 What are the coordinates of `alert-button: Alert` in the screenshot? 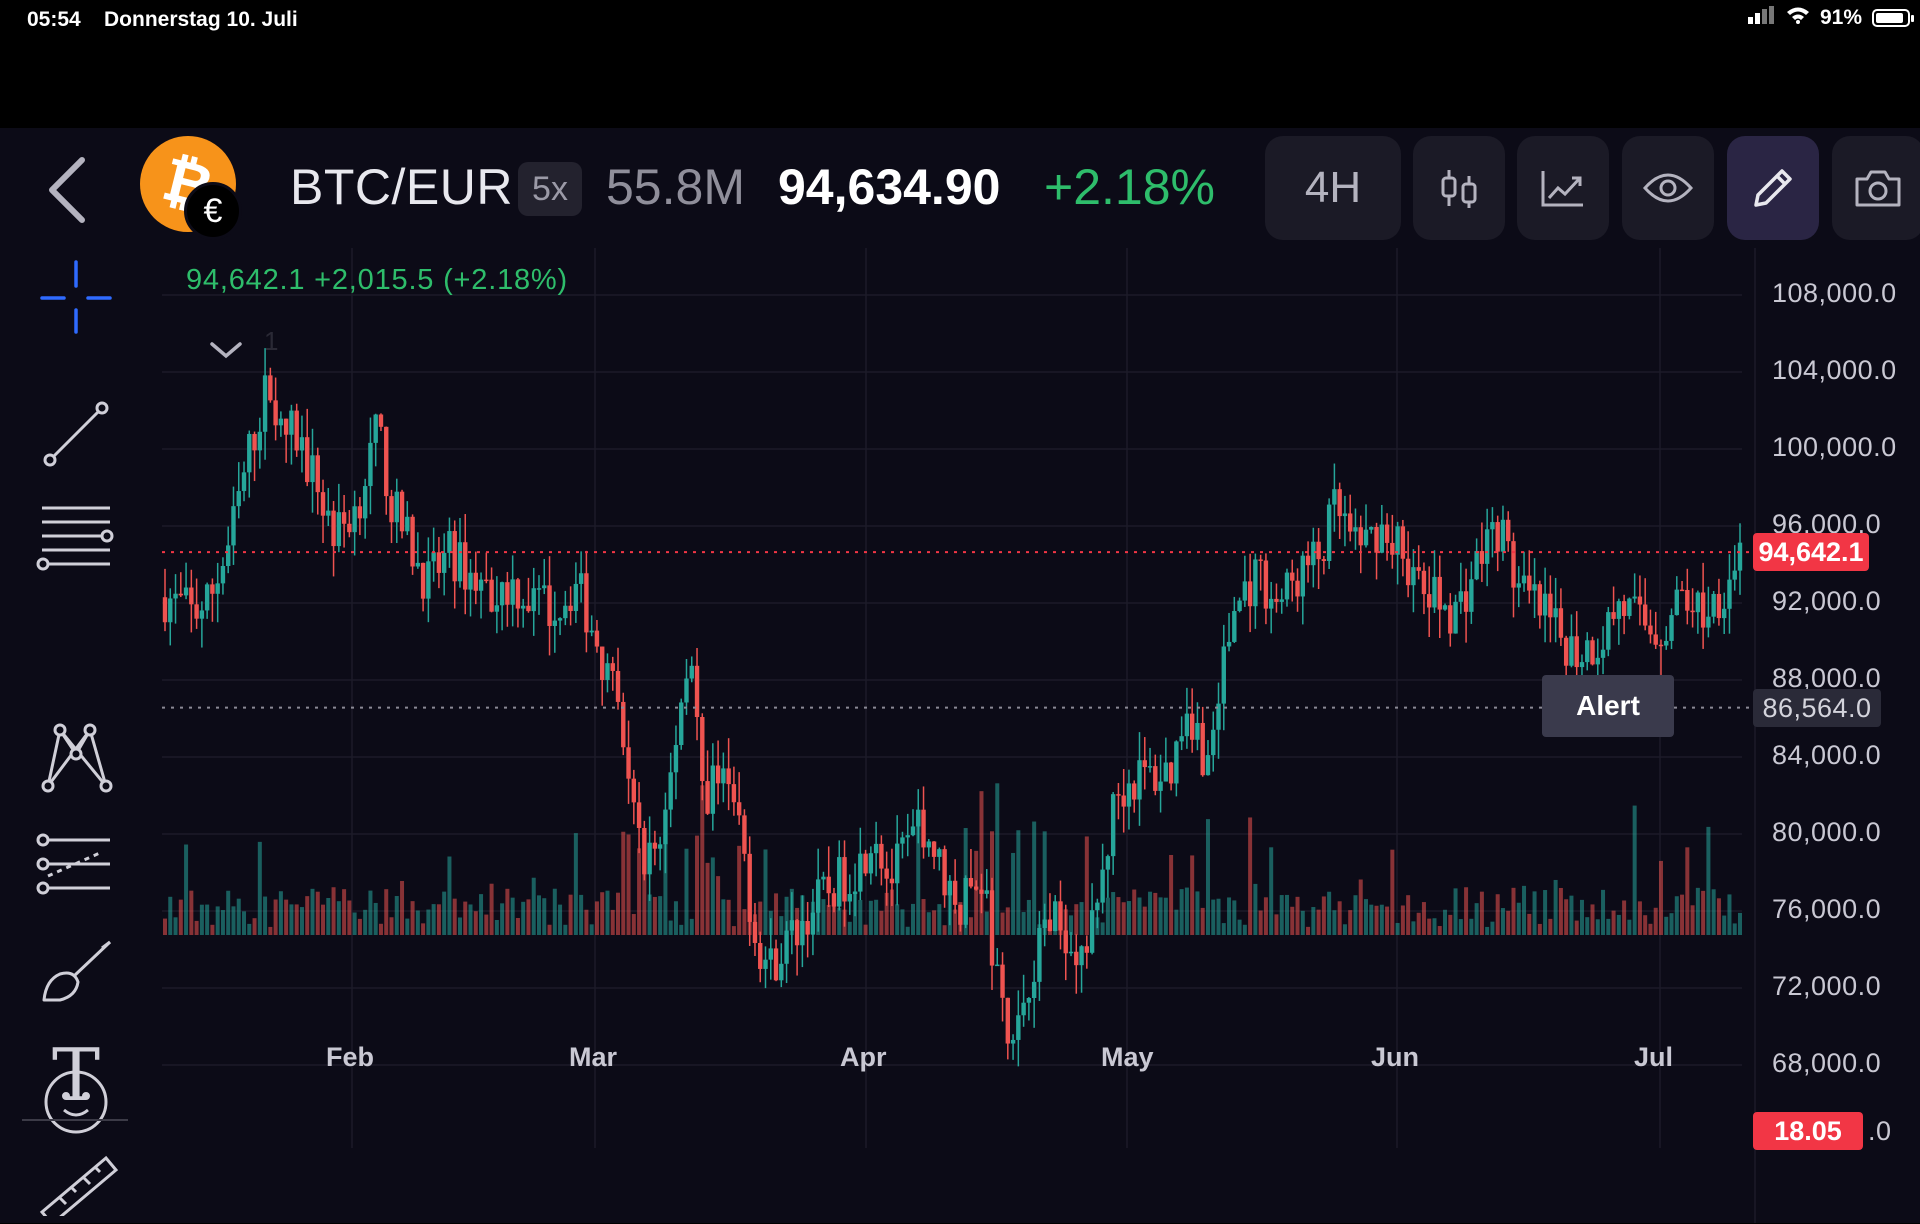 It's located at (1608, 706).